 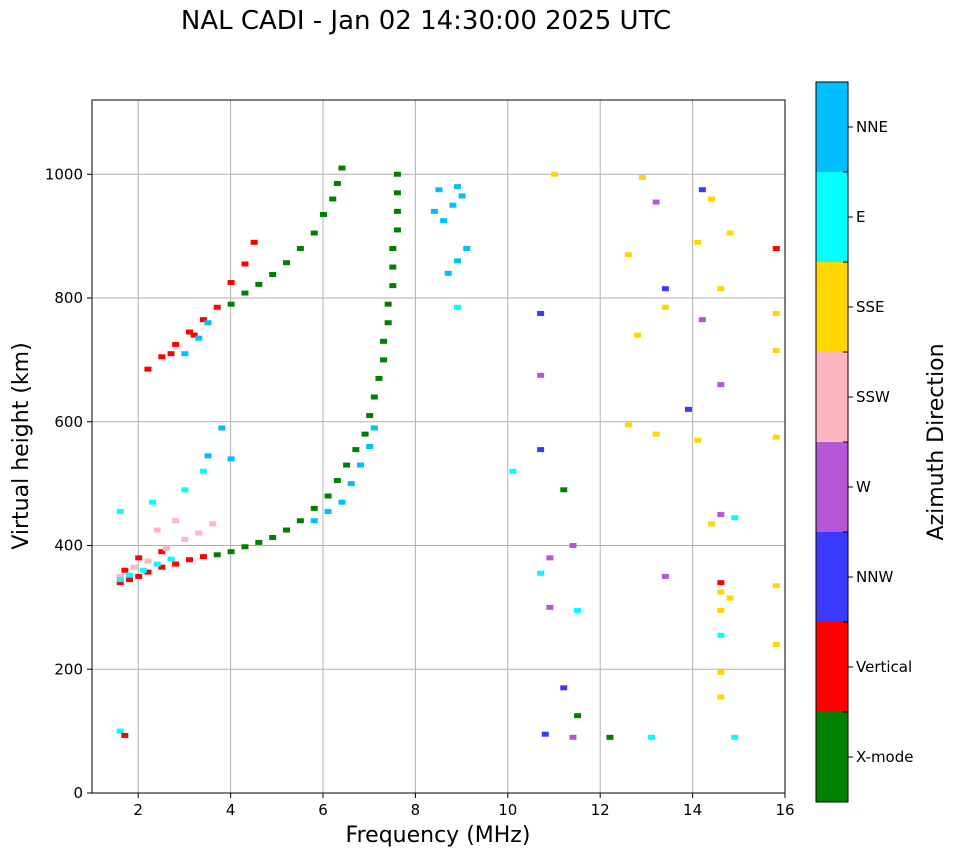 I want to click on colorbar-tick-label: NNE, so click(x=872, y=127).